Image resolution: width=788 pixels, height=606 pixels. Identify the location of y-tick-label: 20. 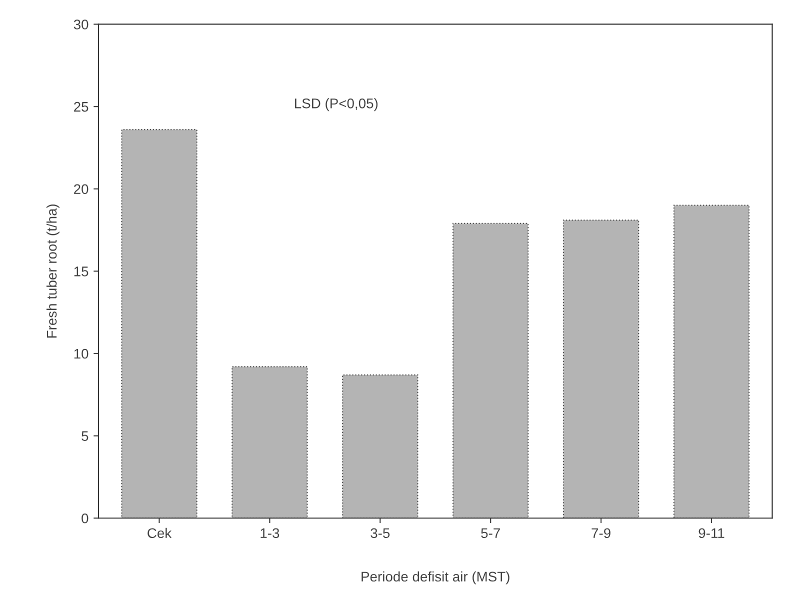
(81, 189).